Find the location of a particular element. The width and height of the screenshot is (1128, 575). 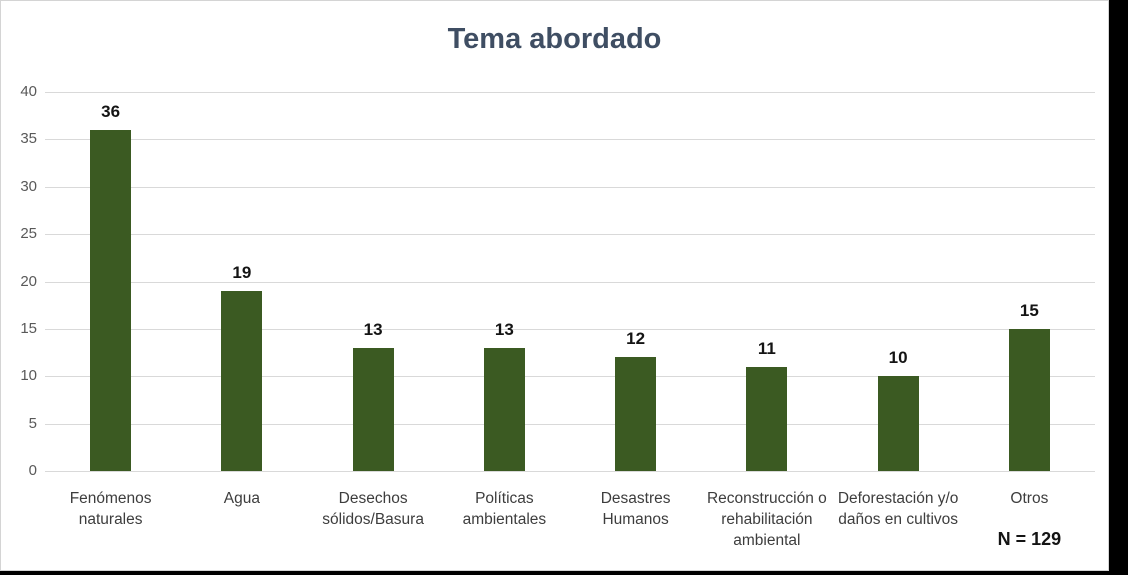

y-axis-tick-label: 25 is located at coordinates (28, 234).